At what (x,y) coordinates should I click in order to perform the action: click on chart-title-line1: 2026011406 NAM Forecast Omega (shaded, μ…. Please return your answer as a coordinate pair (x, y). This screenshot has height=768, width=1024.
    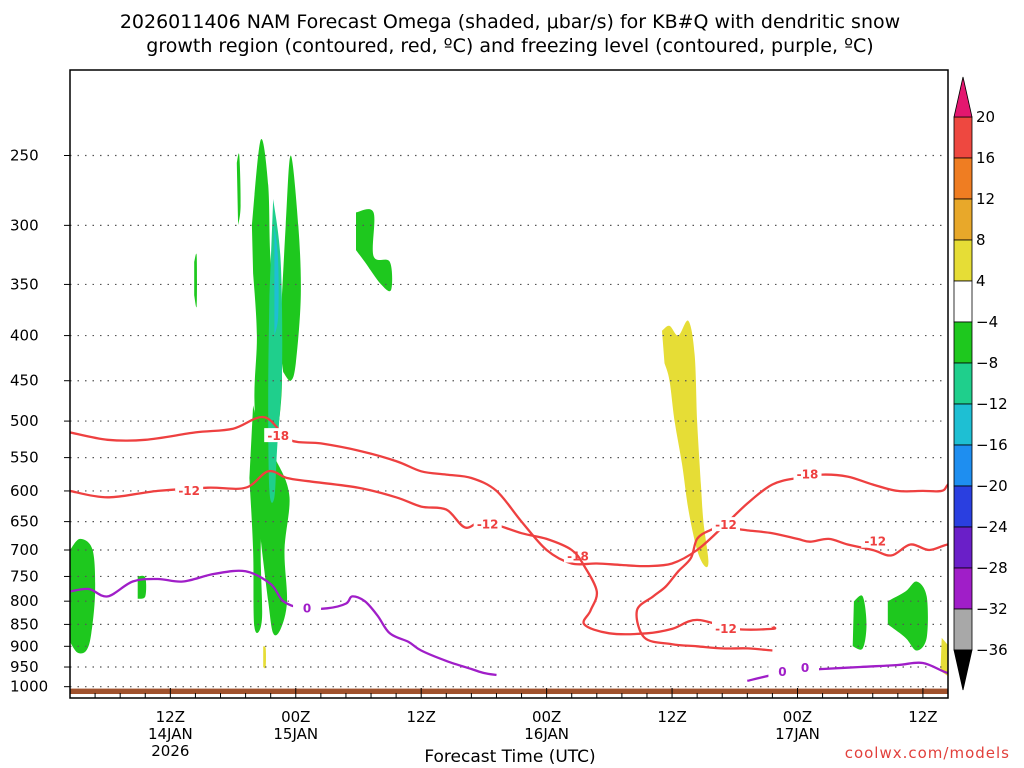
    Looking at the image, I should click on (510, 22).